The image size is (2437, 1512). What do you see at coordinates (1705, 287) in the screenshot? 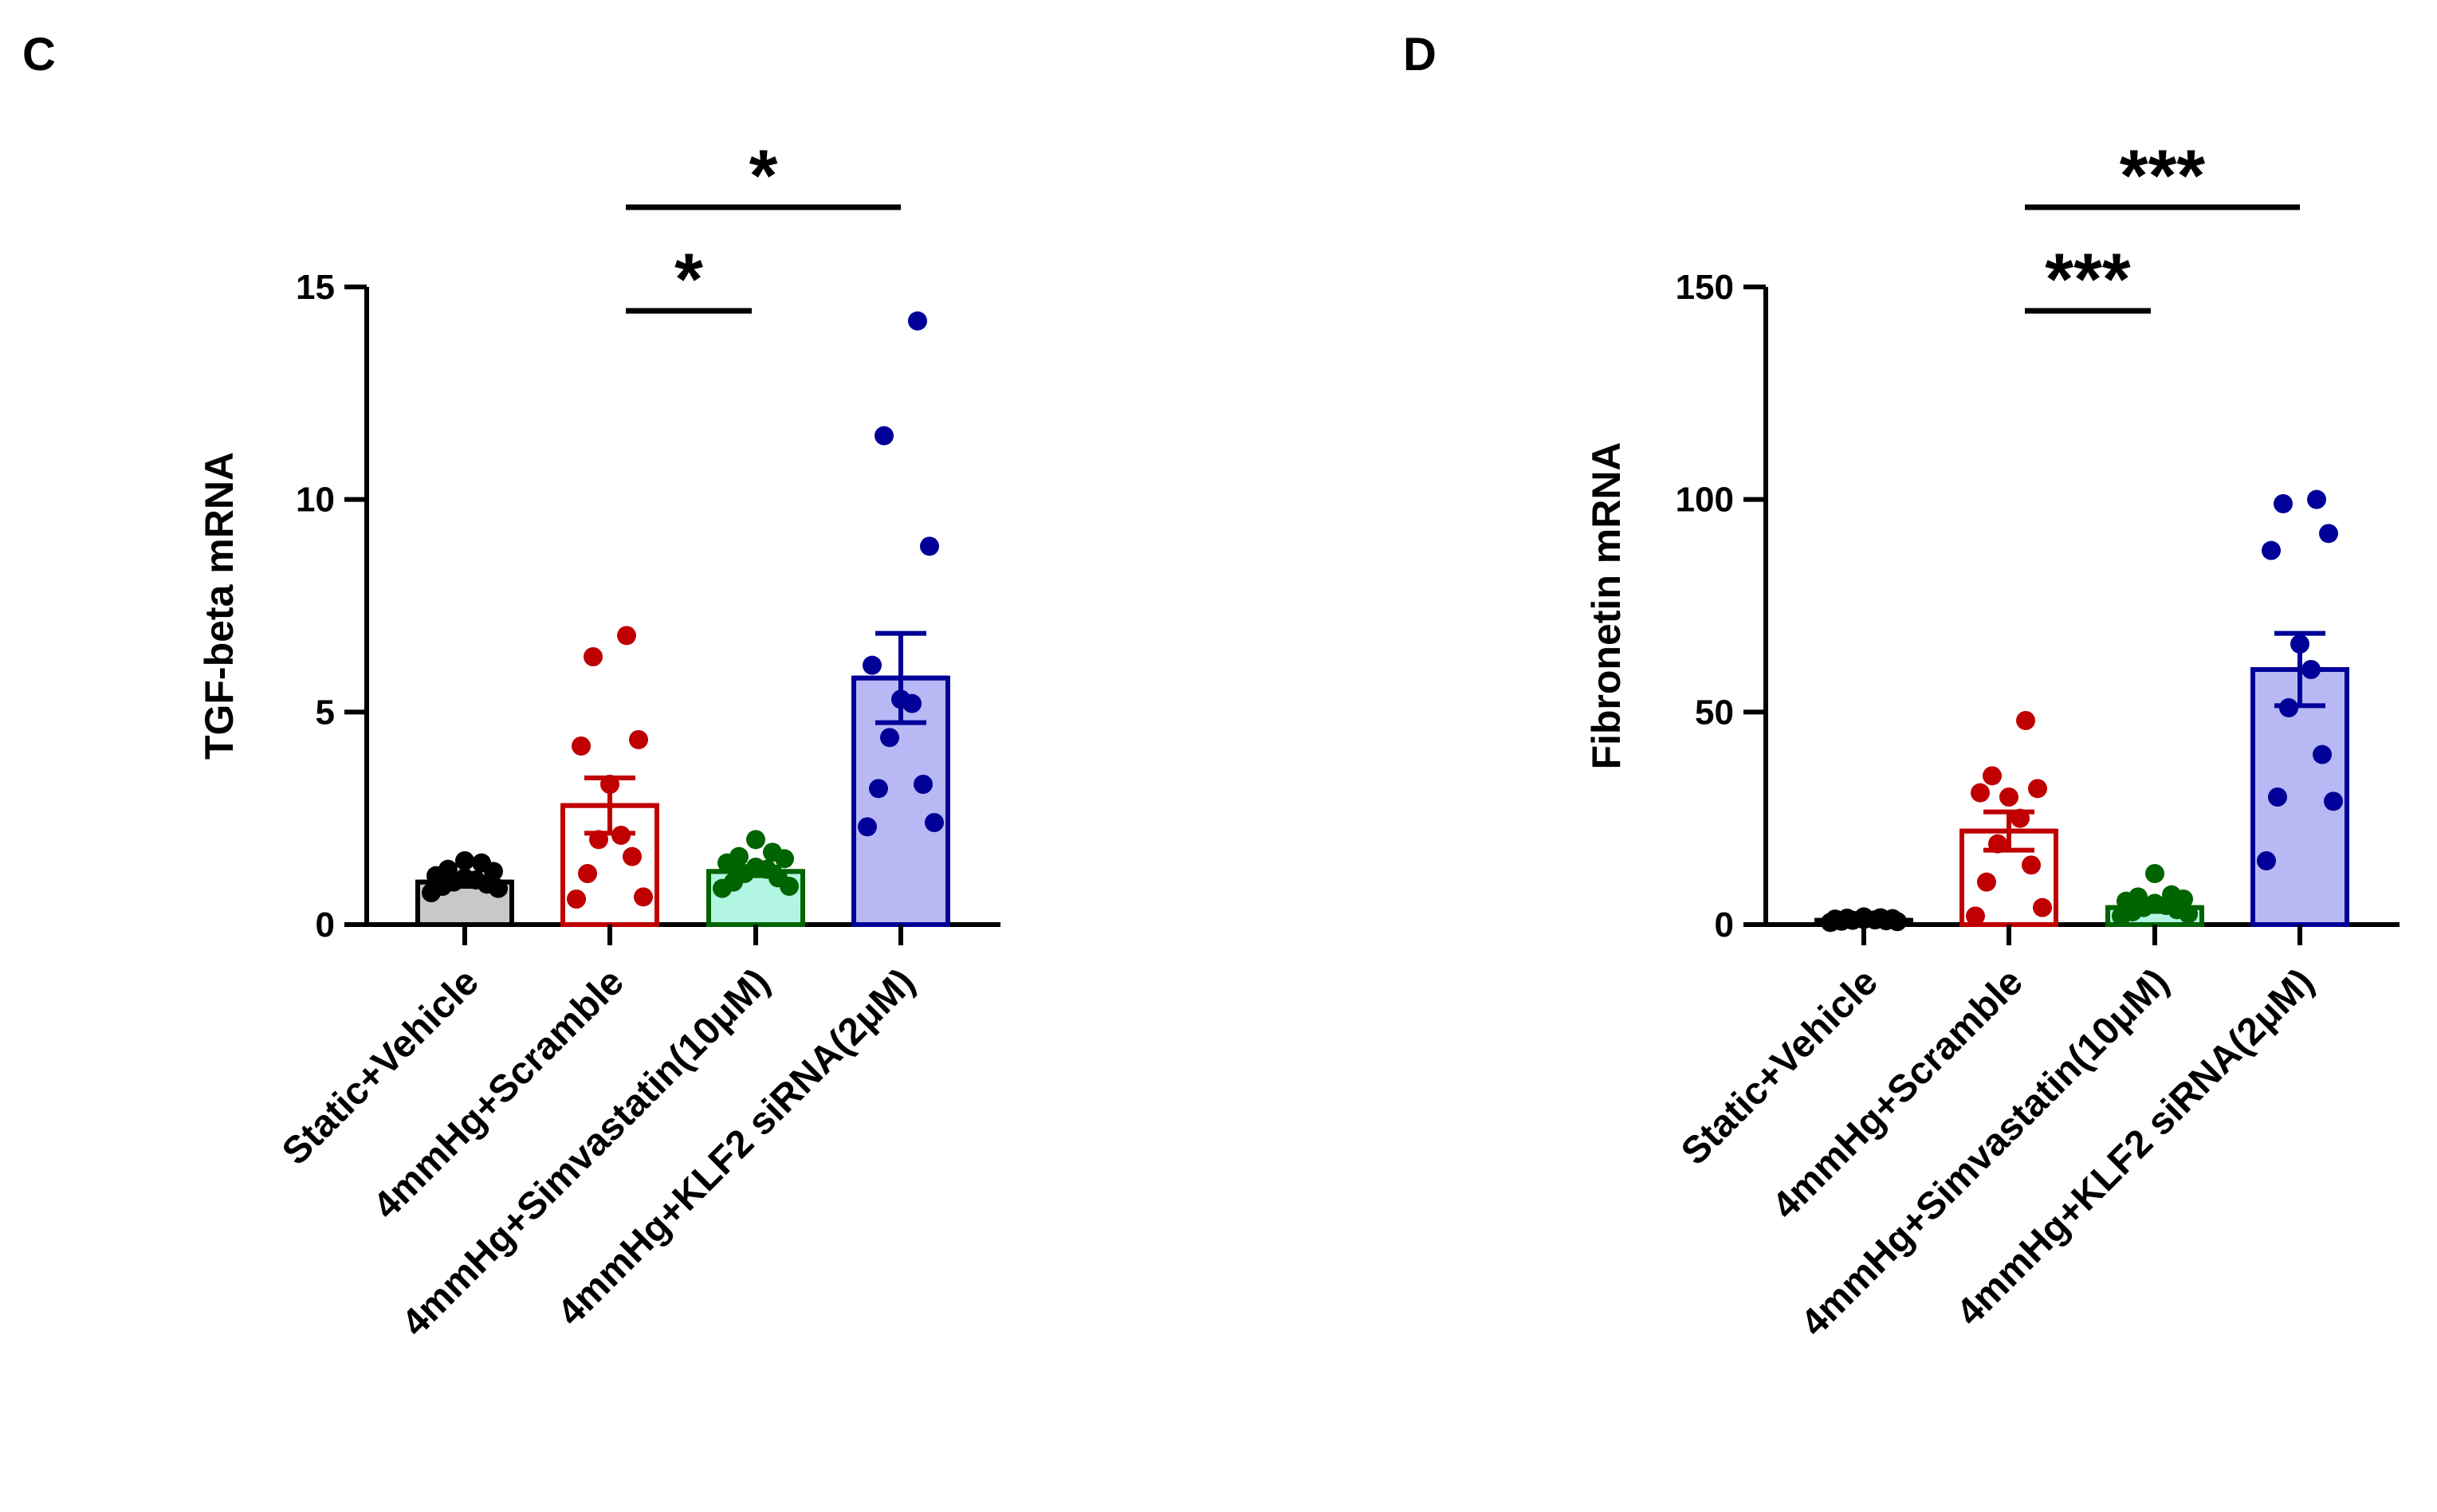
I see `y-tick-label: 150` at bounding box center [1705, 287].